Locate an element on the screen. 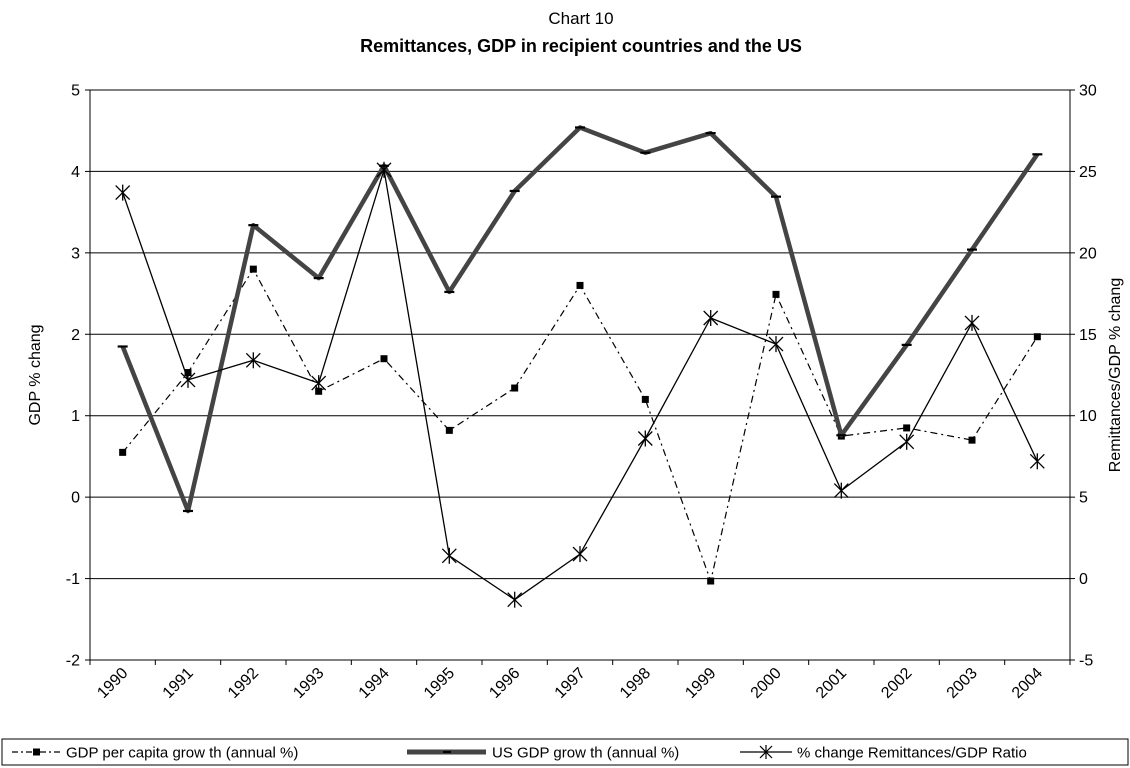  series-0-point-1999 is located at coordinates (711, 581).